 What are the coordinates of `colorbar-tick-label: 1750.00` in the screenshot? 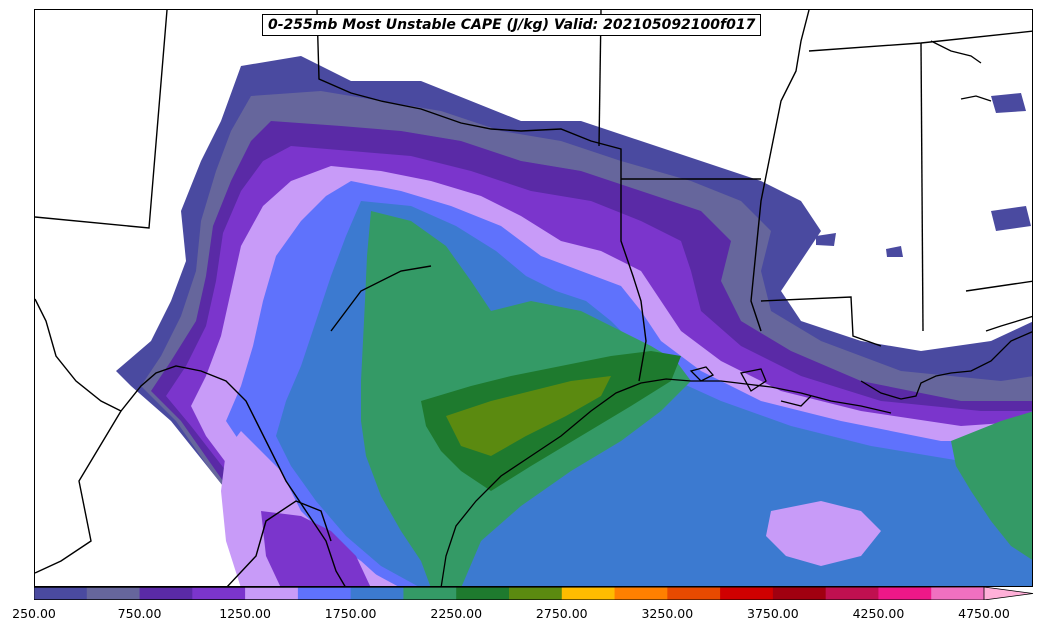 It's located at (350, 613).